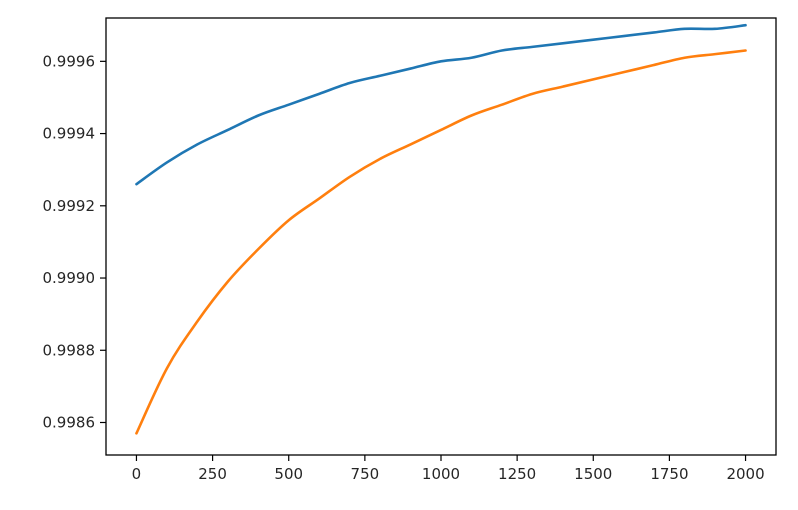 The image size is (798, 510). I want to click on x-tick-label: 250, so click(212, 474).